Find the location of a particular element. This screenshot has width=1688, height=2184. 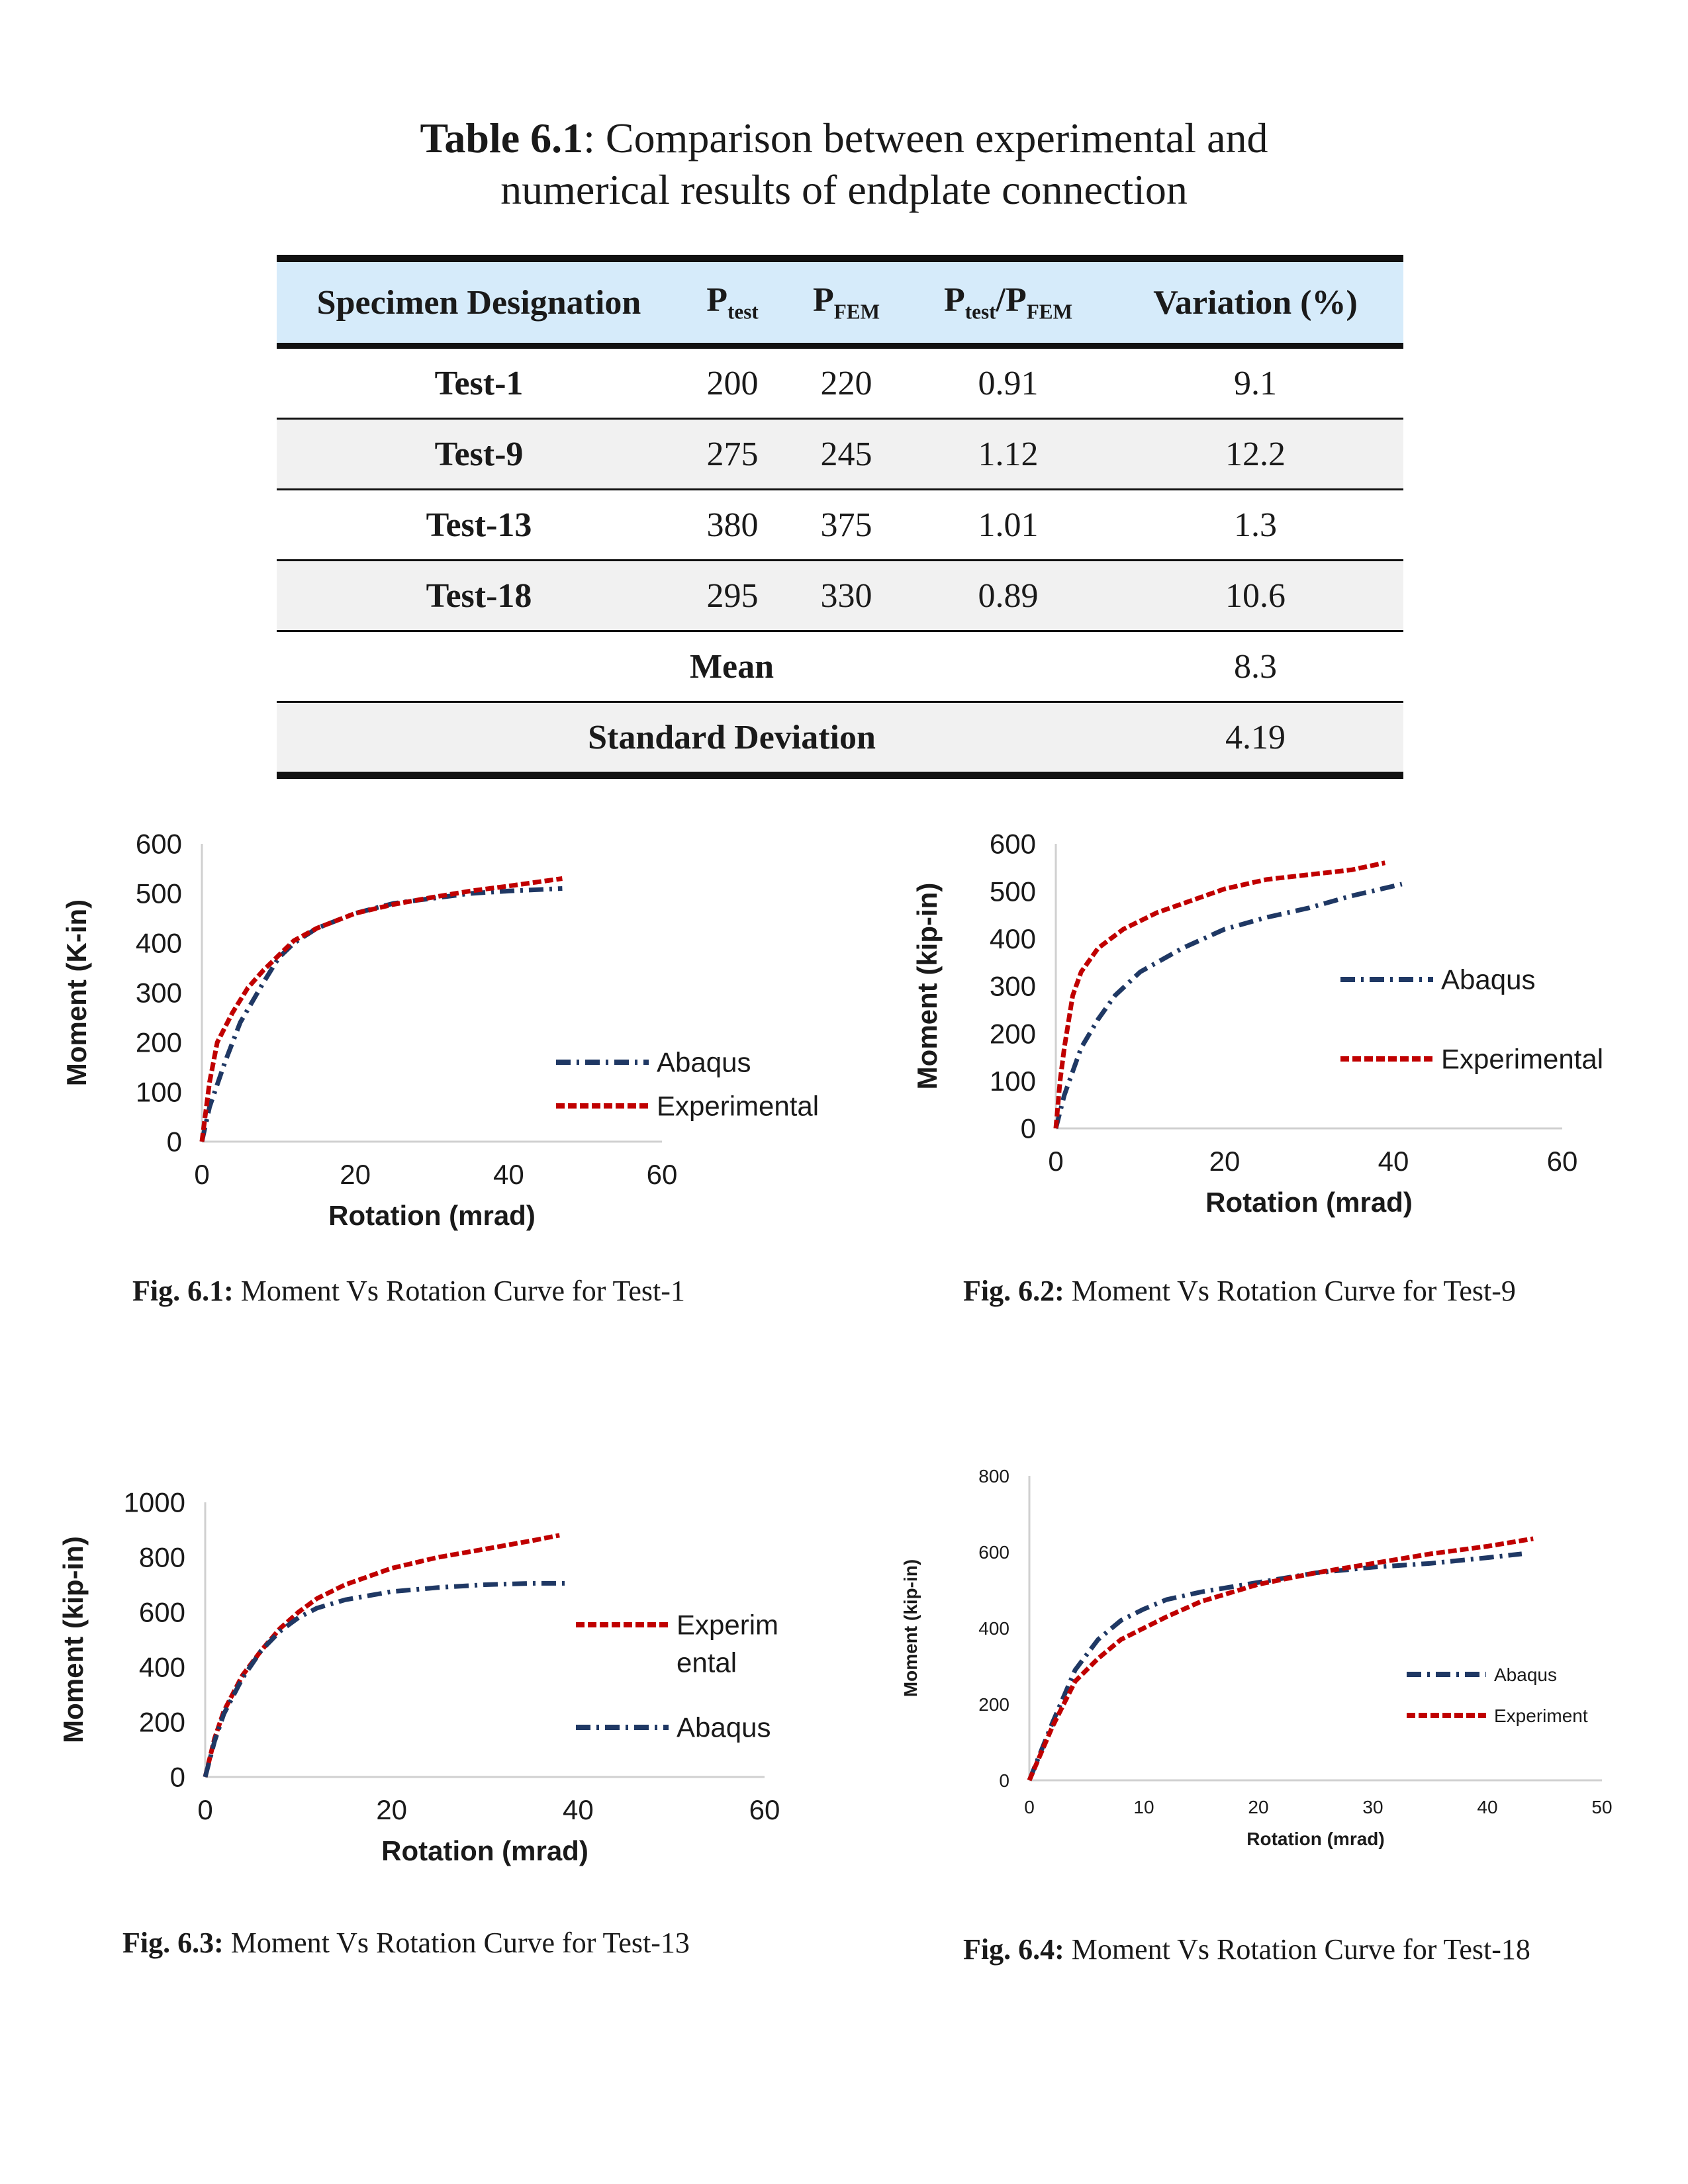

cell-variation: 10.6 is located at coordinates (1255, 596).